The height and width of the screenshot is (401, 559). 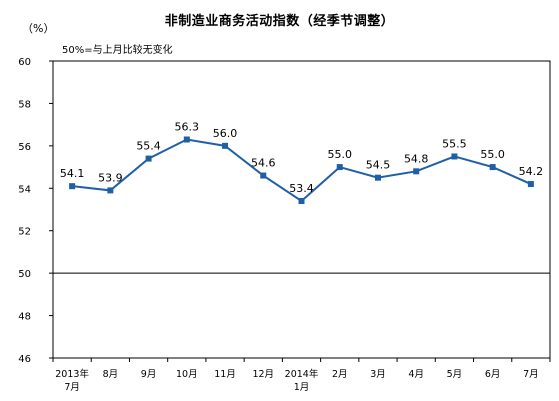 What do you see at coordinates (187, 374) in the screenshot?
I see `x-tick-label: 10月` at bounding box center [187, 374].